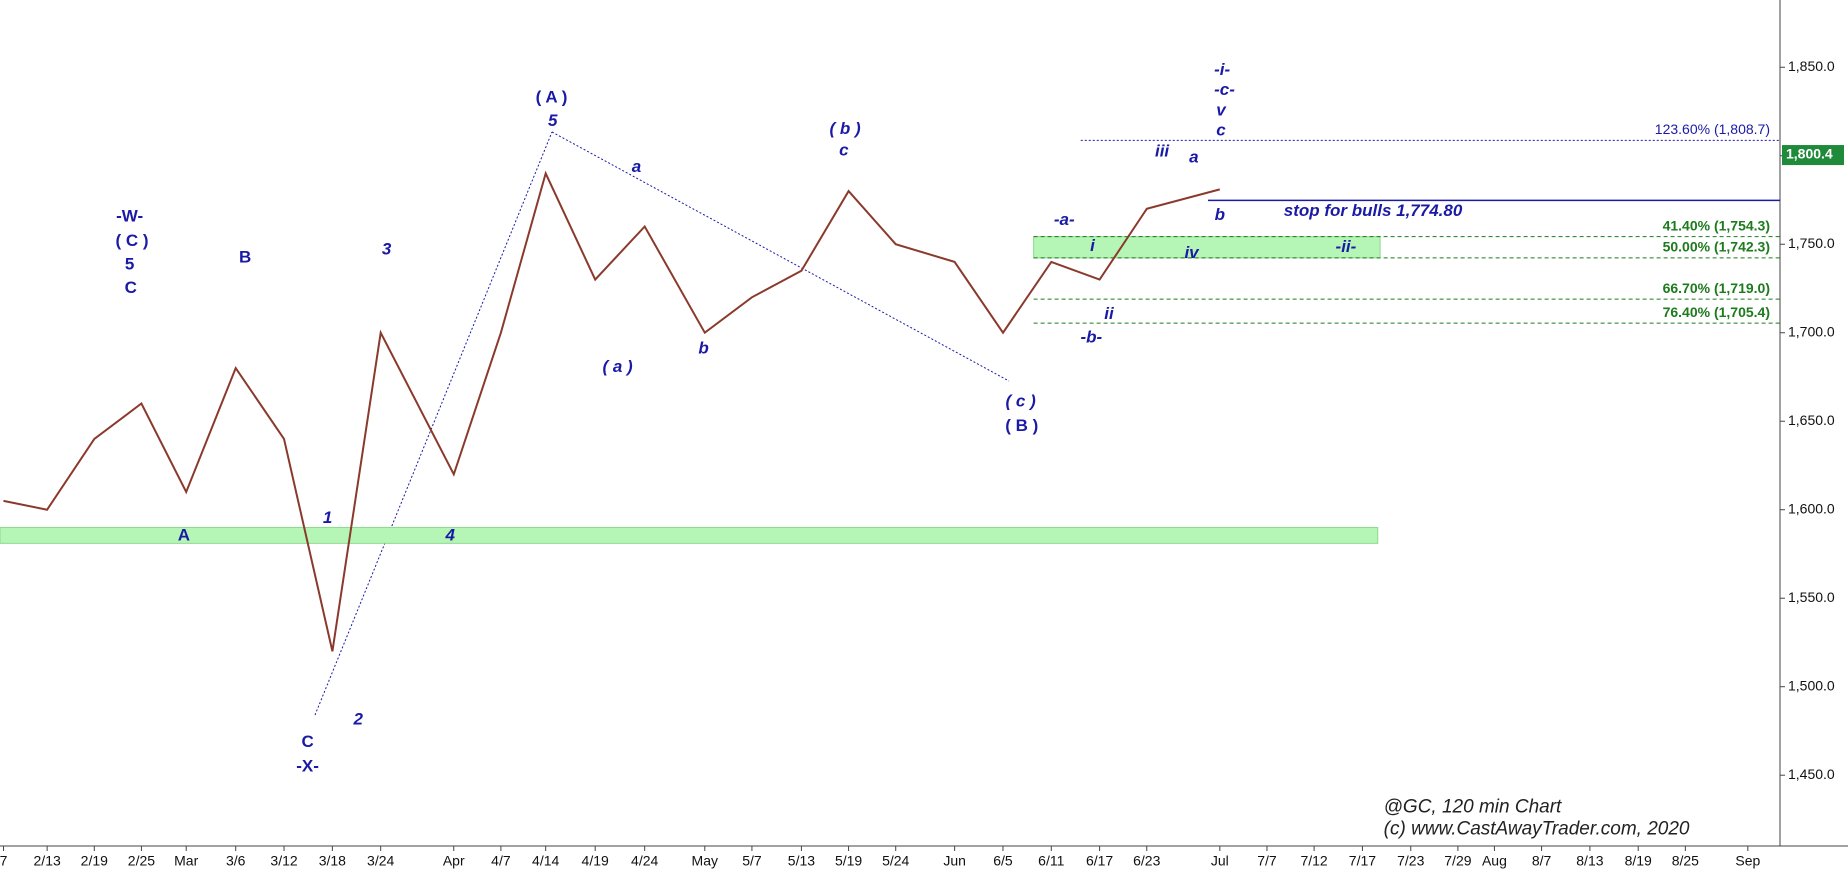 The width and height of the screenshot is (1848, 875). What do you see at coordinates (327, 517) in the screenshot?
I see `wave-label: 1` at bounding box center [327, 517].